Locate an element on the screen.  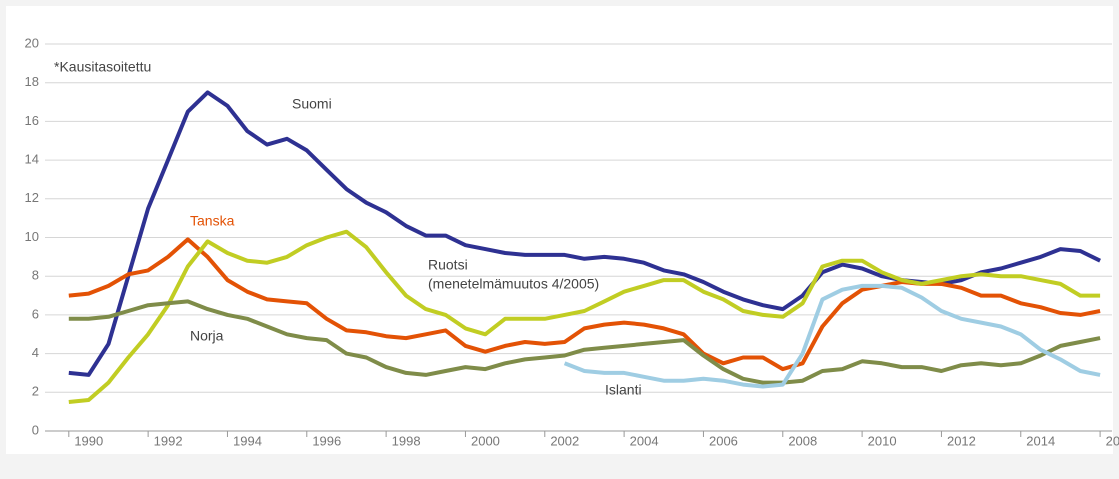
x-tick-label: 2012 is located at coordinates (961, 440).